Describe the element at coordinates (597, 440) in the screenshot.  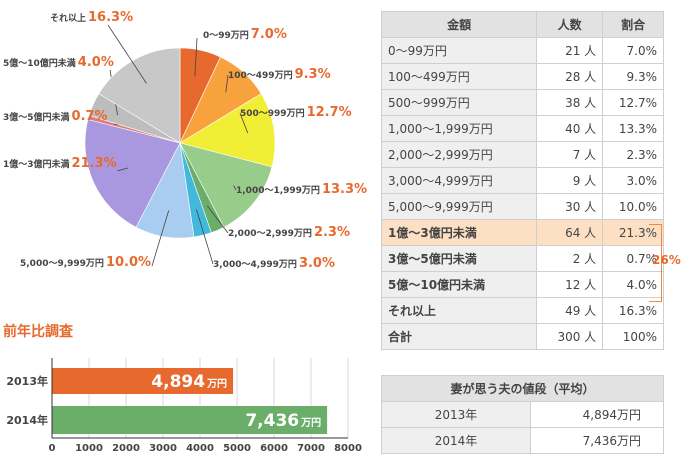
I see `cell-value: 7,436万円` at that location.